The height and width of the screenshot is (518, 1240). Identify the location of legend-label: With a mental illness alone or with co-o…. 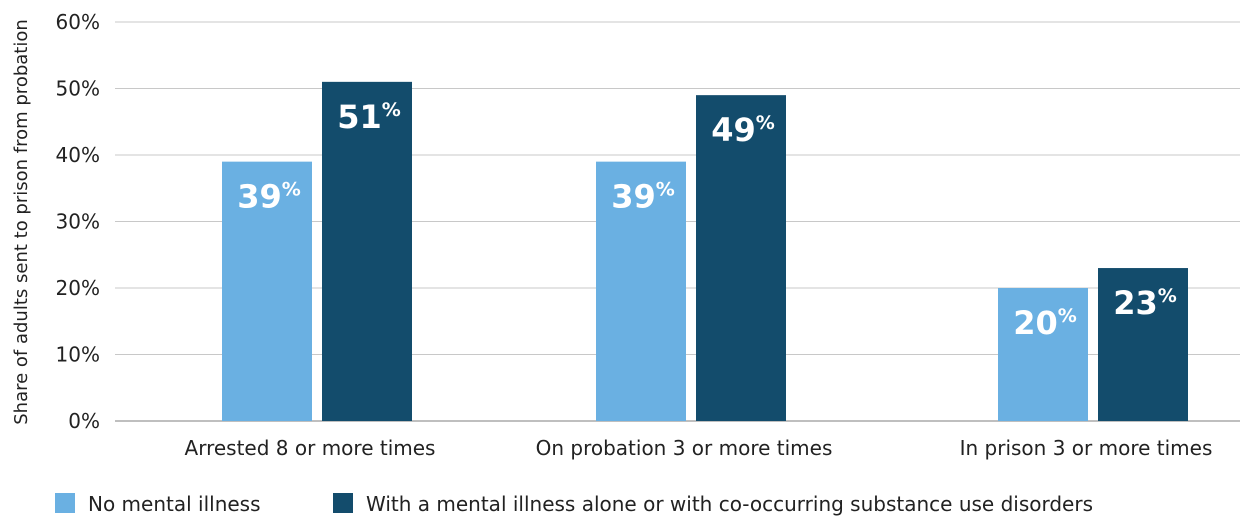
(729, 504).